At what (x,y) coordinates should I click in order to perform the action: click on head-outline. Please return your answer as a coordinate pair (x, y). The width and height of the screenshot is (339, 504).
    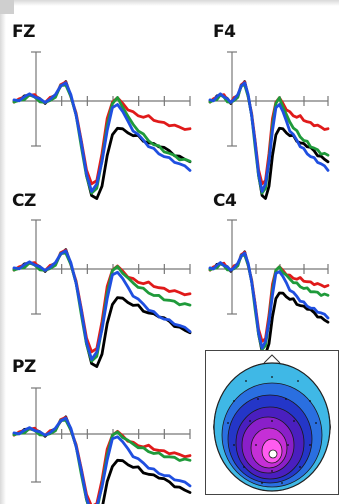
    Looking at the image, I should click on (272, 427).